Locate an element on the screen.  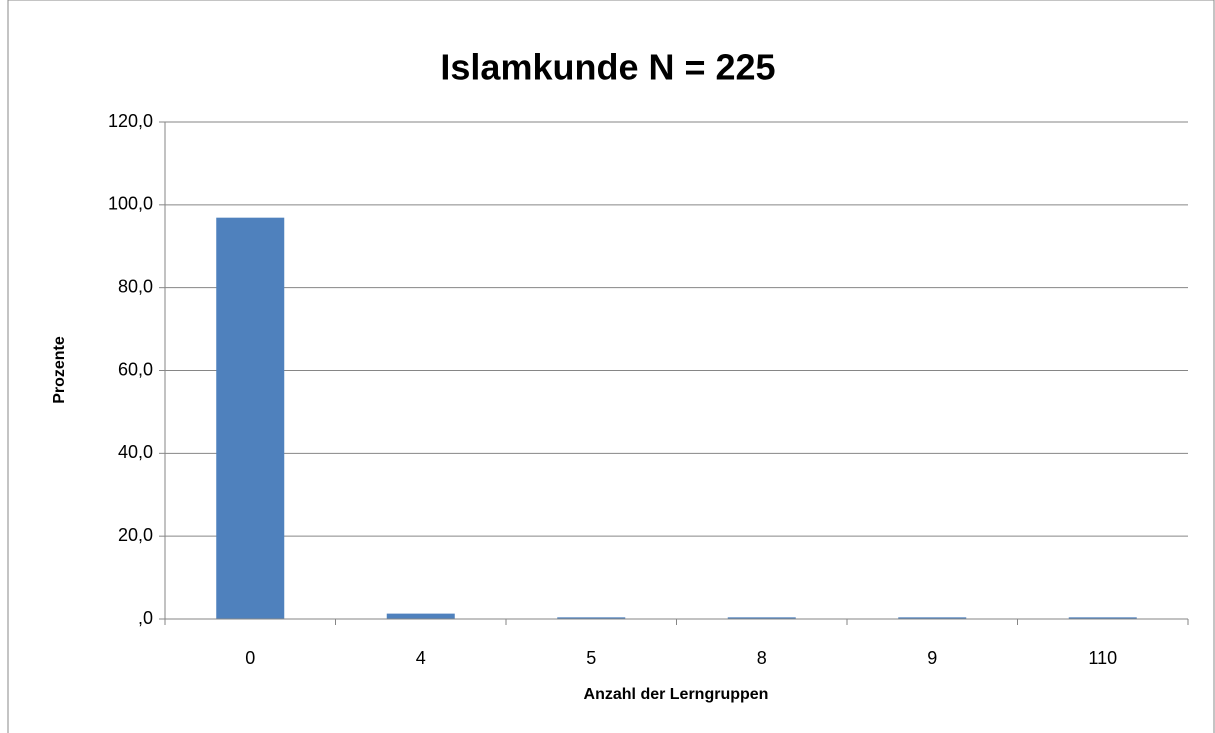
x-tick-label: 0 is located at coordinates (250, 658).